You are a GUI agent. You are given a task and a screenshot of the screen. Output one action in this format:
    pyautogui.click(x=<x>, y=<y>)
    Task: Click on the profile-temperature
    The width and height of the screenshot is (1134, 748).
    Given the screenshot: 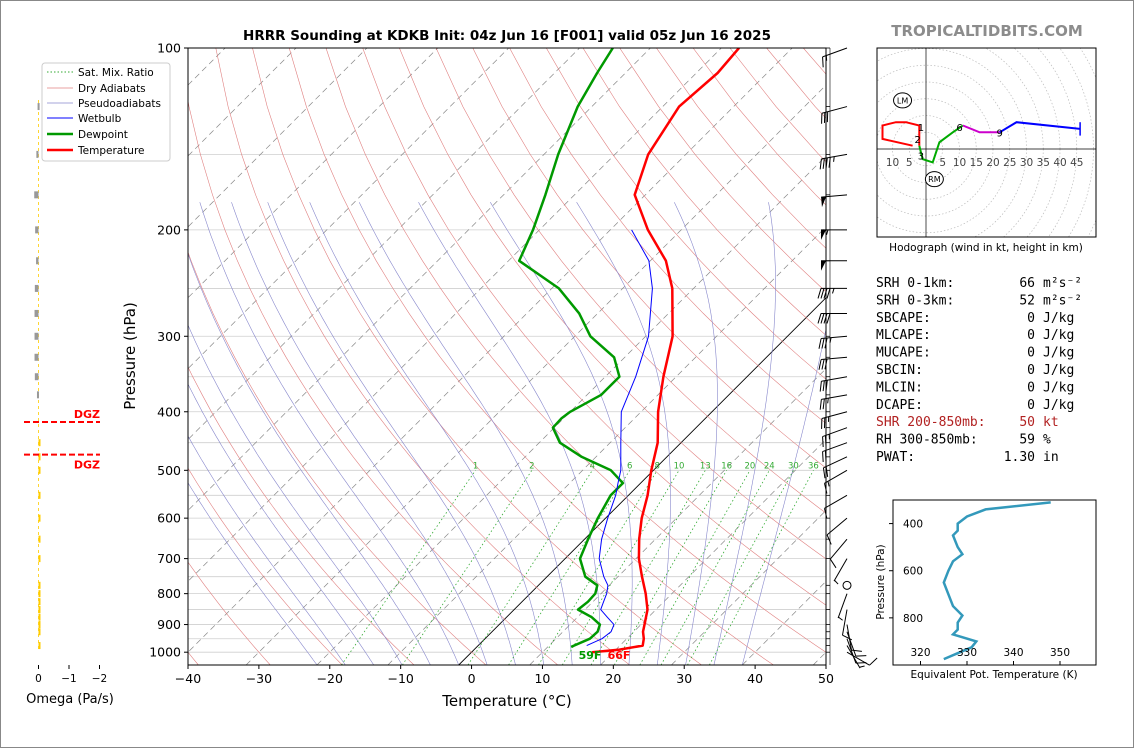 What is the action you would take?
    pyautogui.click(x=665, y=351)
    